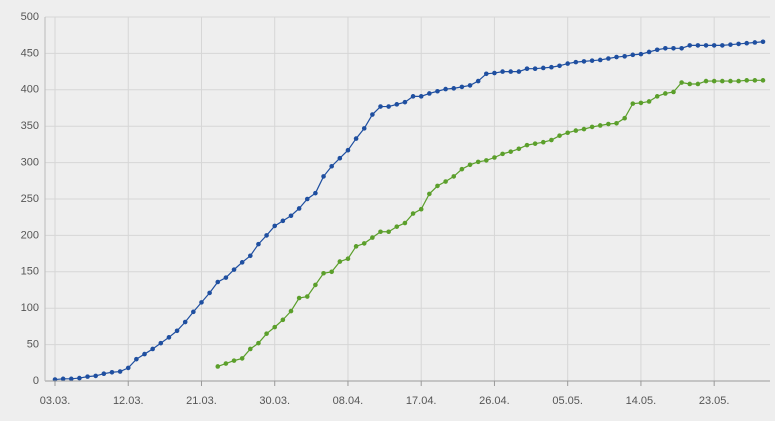  I want to click on y-tick-label: 450, so click(30, 53).